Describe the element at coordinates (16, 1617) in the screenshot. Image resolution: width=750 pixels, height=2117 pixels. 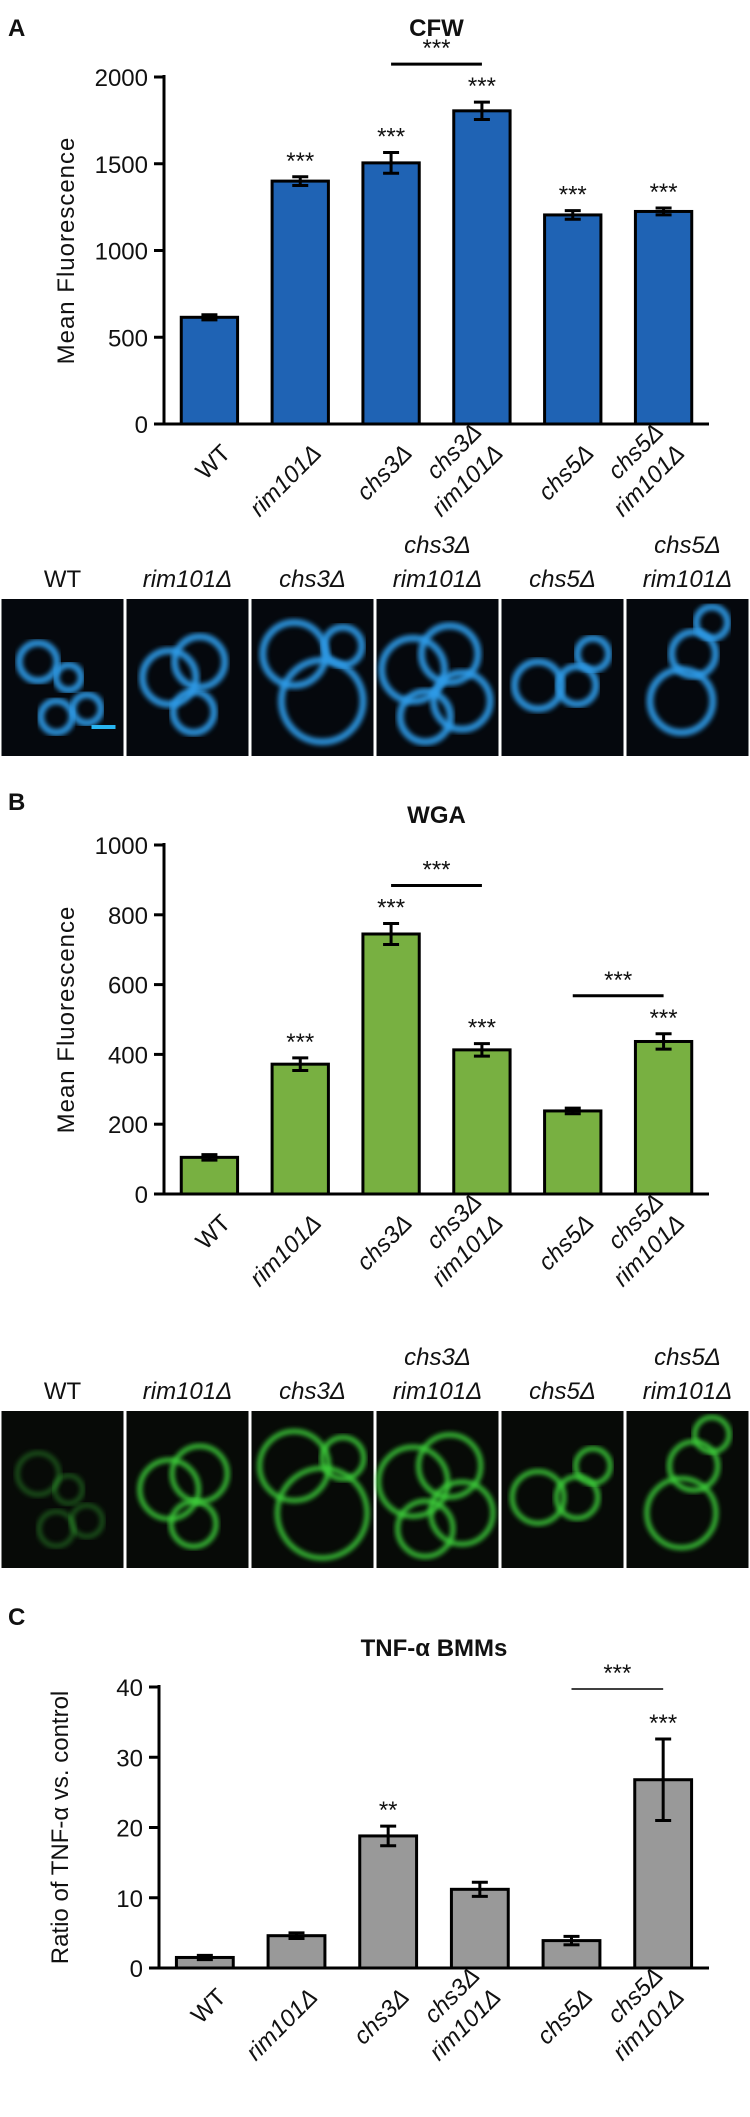
I see `panel-letter: C` at that location.